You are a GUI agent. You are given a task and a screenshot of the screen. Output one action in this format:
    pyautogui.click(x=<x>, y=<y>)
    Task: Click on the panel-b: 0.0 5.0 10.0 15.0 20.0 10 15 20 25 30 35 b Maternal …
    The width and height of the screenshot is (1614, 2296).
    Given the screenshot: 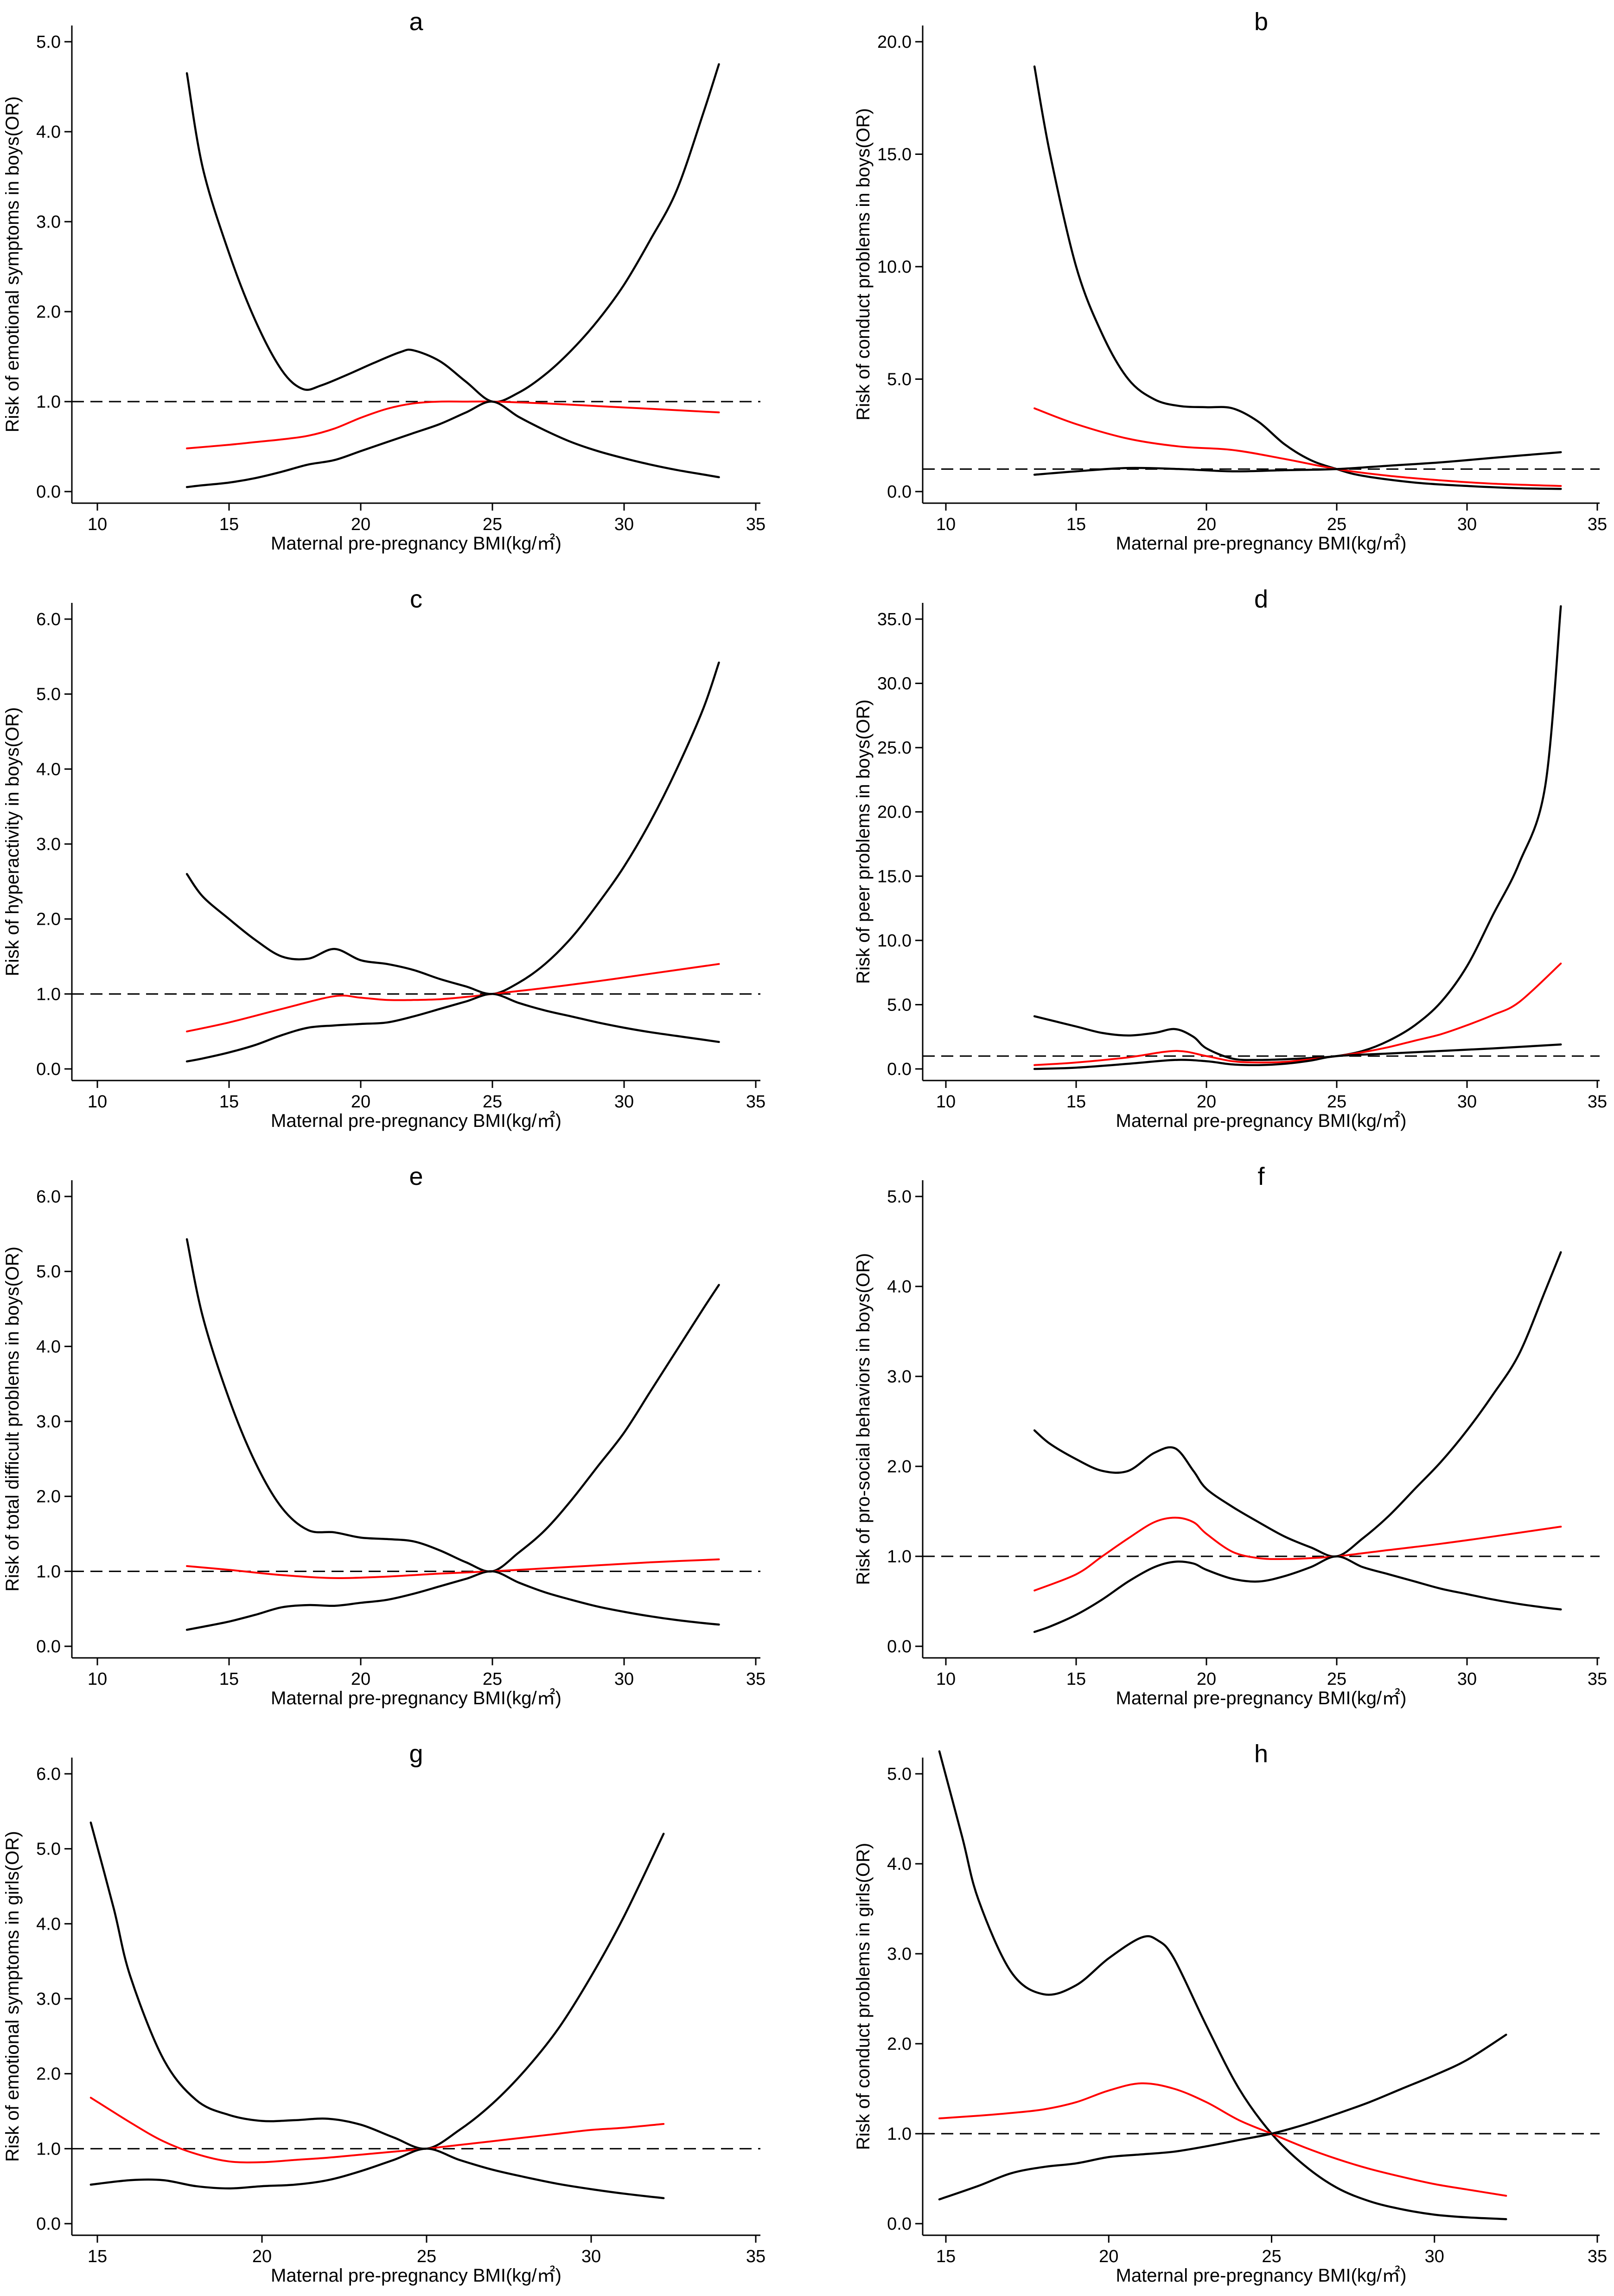 What is the action you would take?
    pyautogui.click(x=1230, y=281)
    